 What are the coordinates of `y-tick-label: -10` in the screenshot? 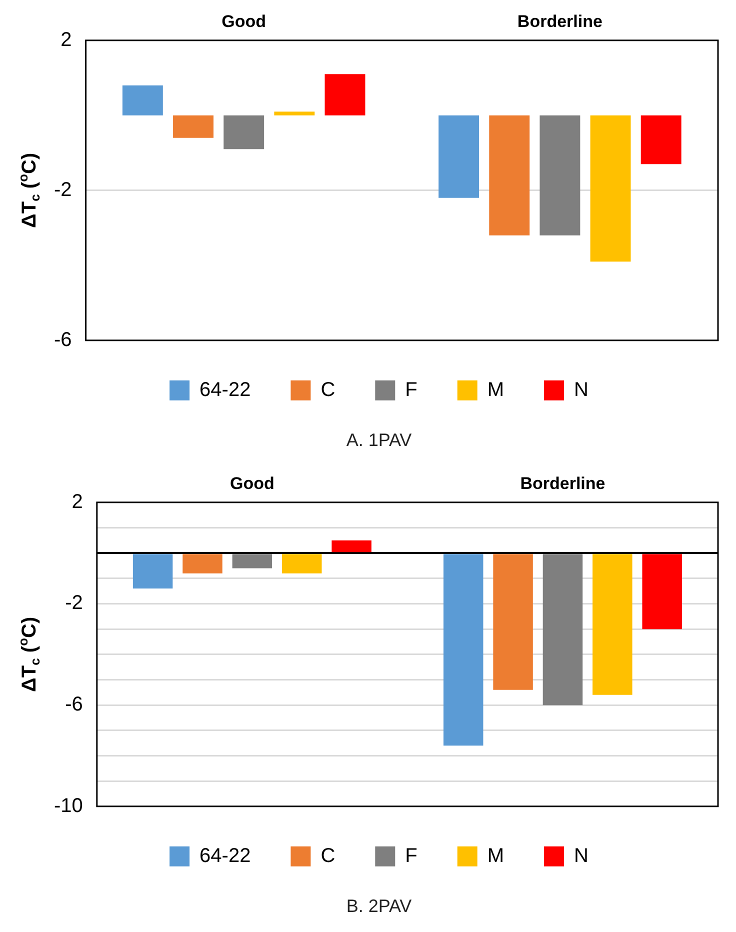 It's located at (68, 805).